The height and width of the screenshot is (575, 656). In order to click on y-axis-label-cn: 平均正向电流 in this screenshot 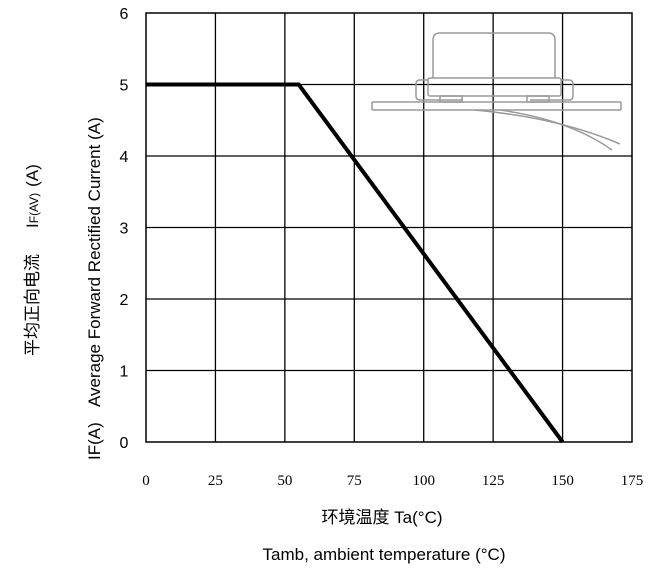, I will do `click(32, 305)`.